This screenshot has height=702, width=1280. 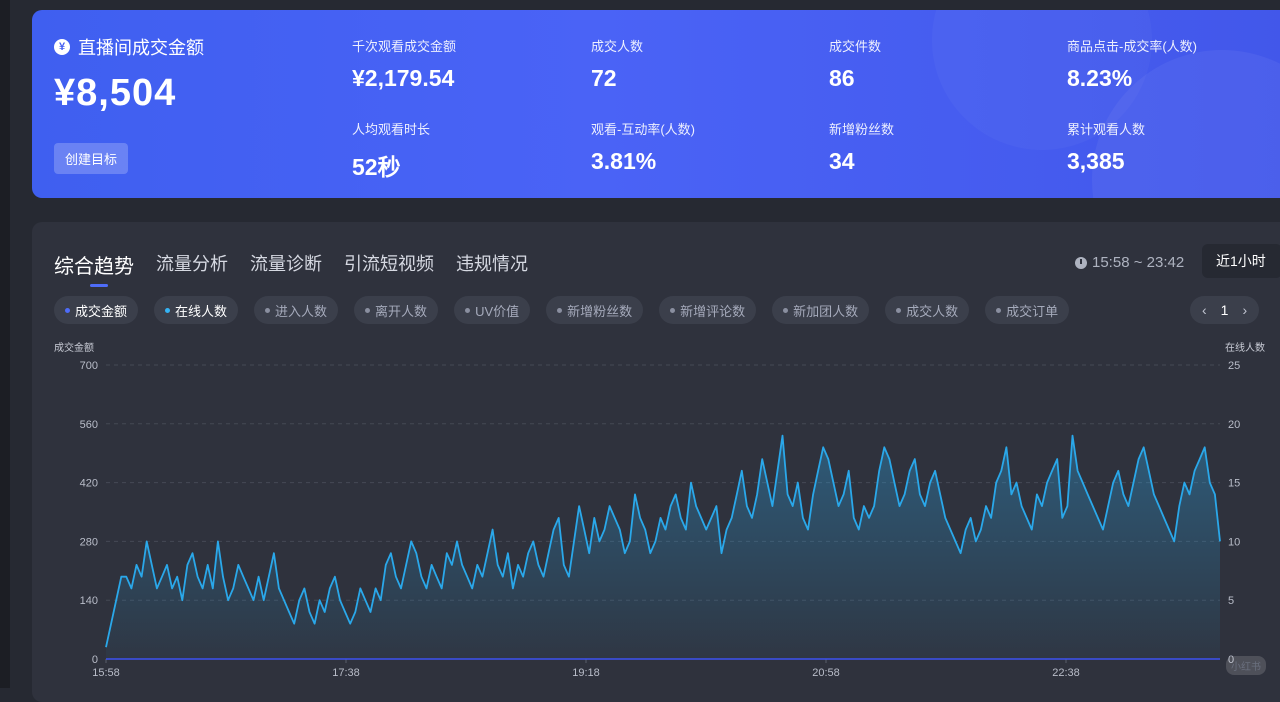 I want to click on metric-value: 86, so click(x=842, y=78).